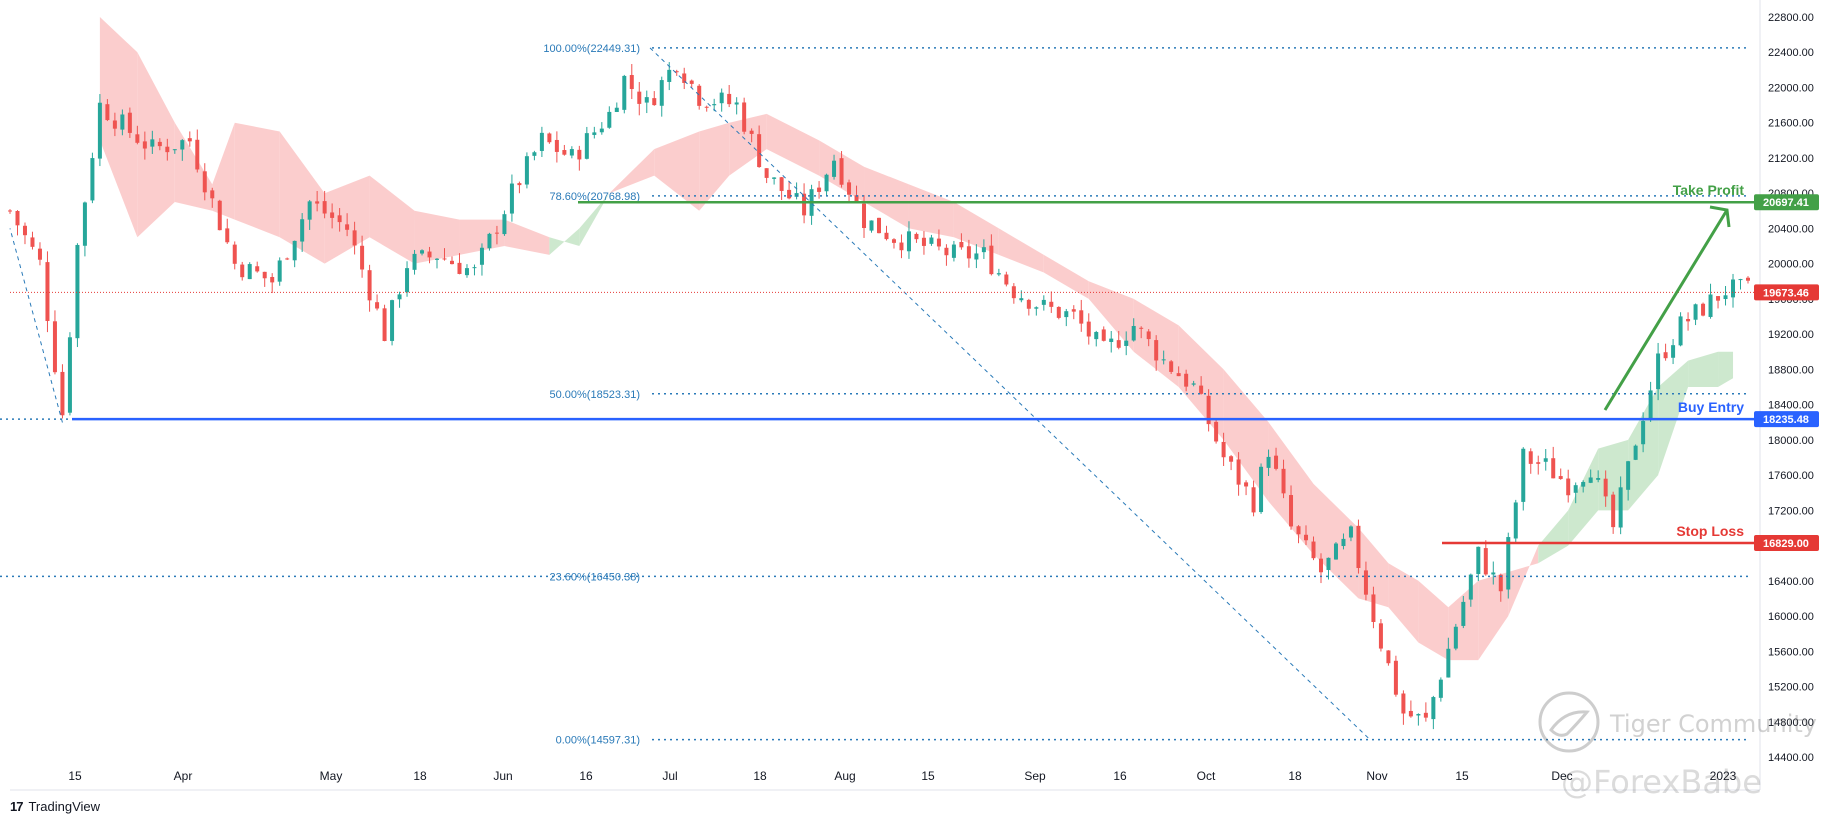 This screenshot has height=830, width=1832. I want to click on take-profit-price-tag: 20697.41, so click(1786, 202).